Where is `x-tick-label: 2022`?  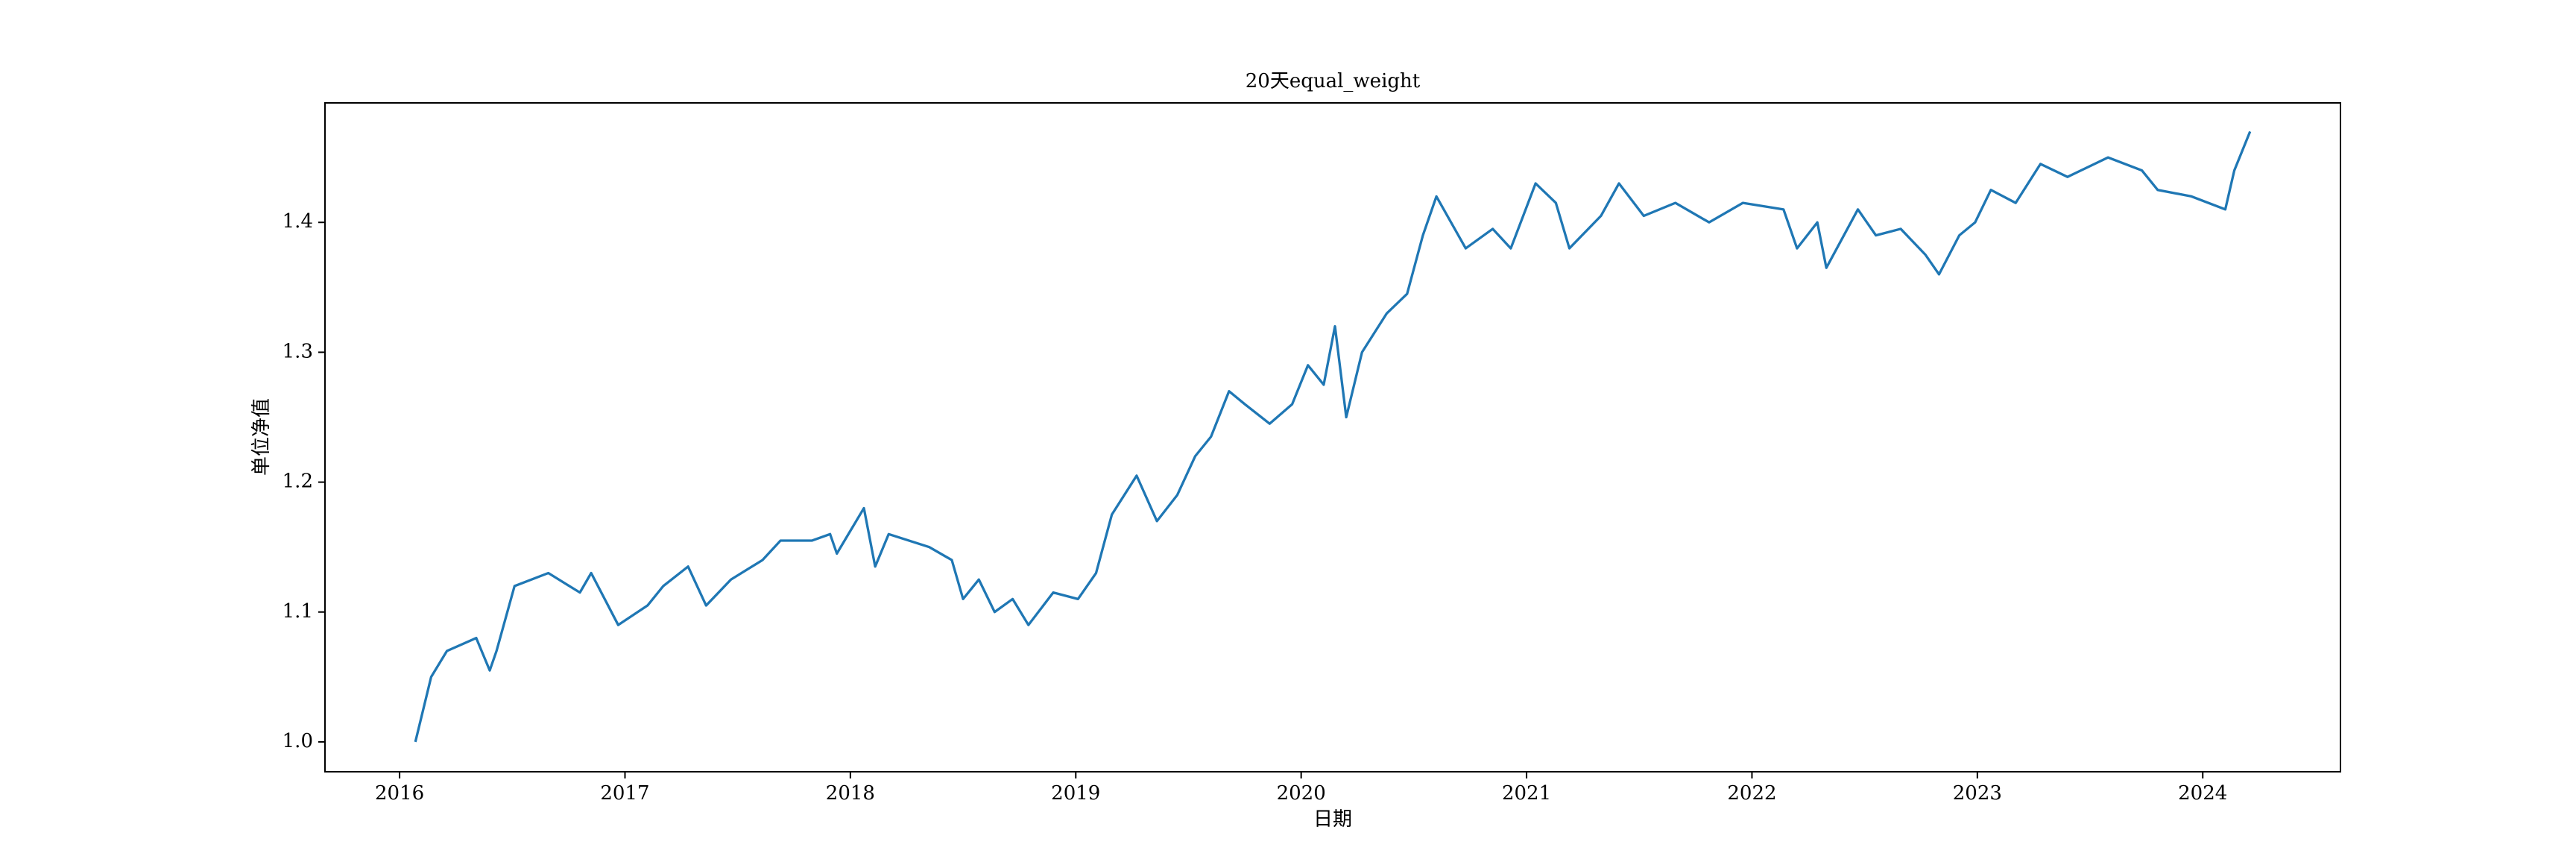 x-tick-label: 2022 is located at coordinates (1751, 793).